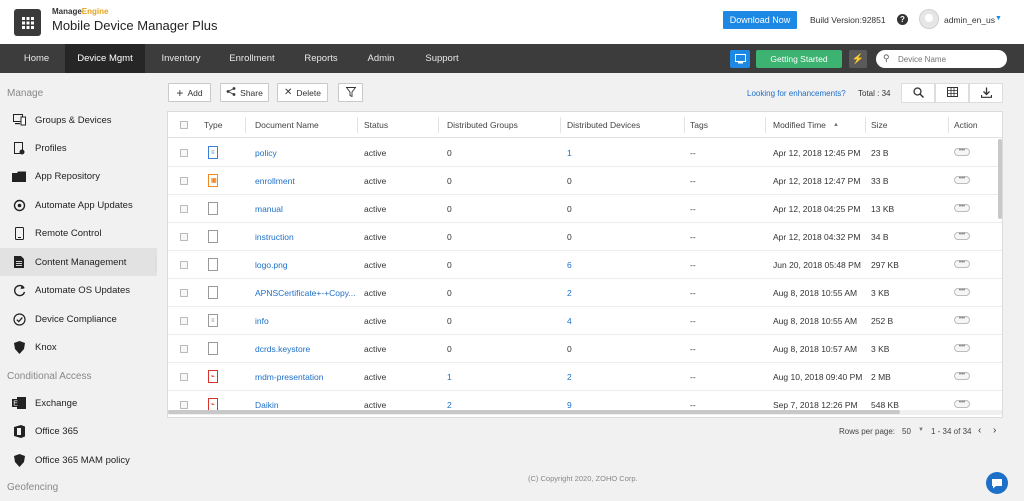 This screenshot has height=501, width=1024. What do you see at coordinates (569, 153) in the screenshot?
I see `distributed-devices-cell: 1` at bounding box center [569, 153].